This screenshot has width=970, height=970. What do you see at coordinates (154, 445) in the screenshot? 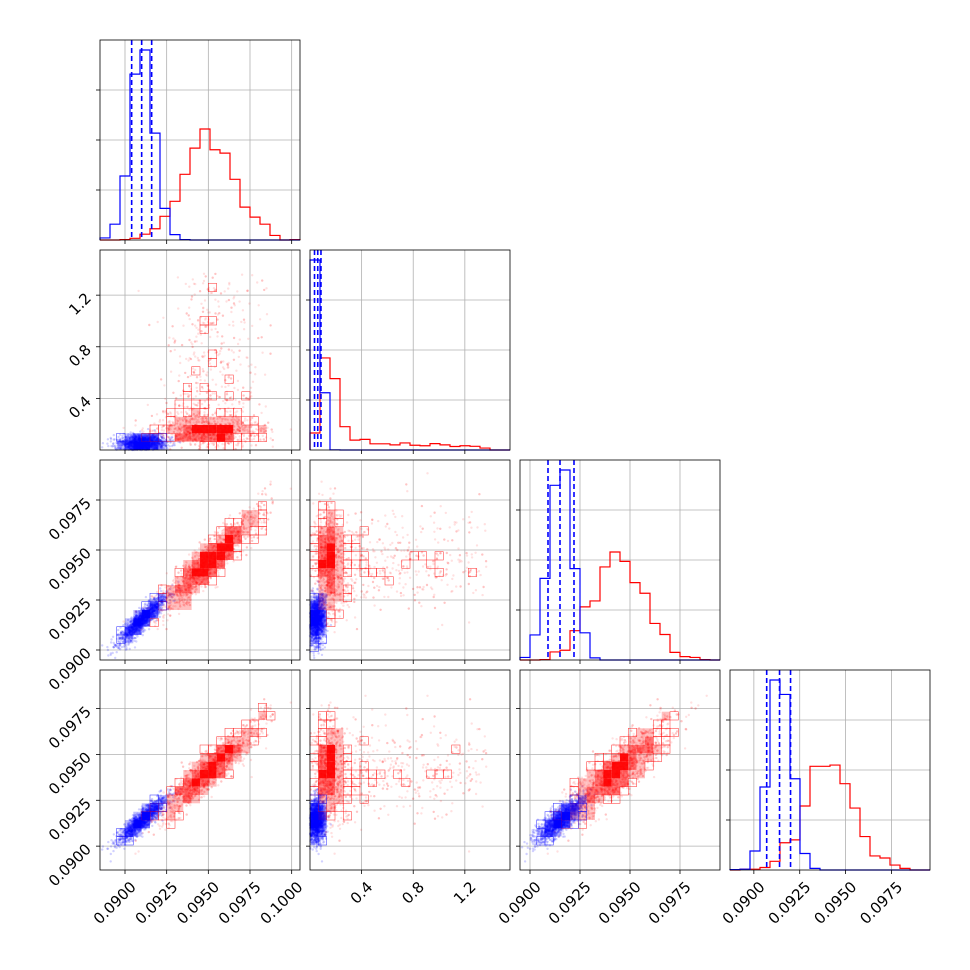
I see `density-cell` at bounding box center [154, 445].